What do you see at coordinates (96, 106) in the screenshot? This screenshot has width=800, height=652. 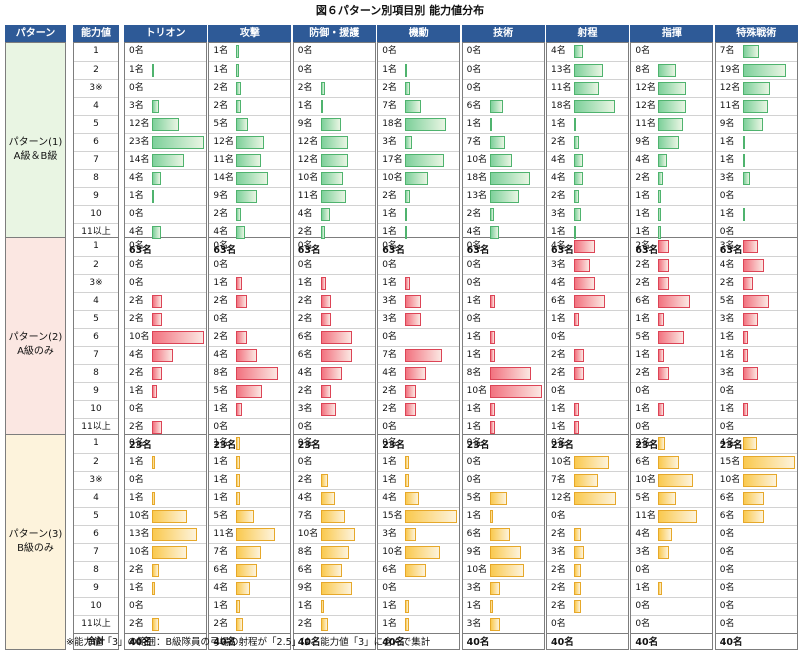 I see `level-cell: 4` at bounding box center [96, 106].